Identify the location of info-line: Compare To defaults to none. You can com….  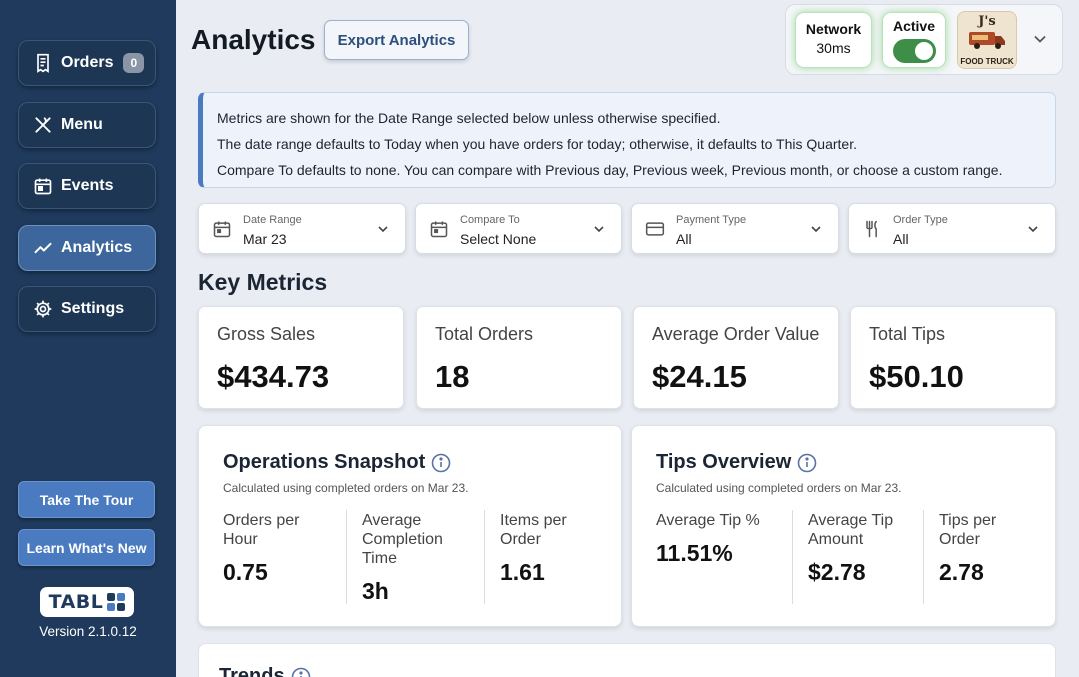
(610, 170).